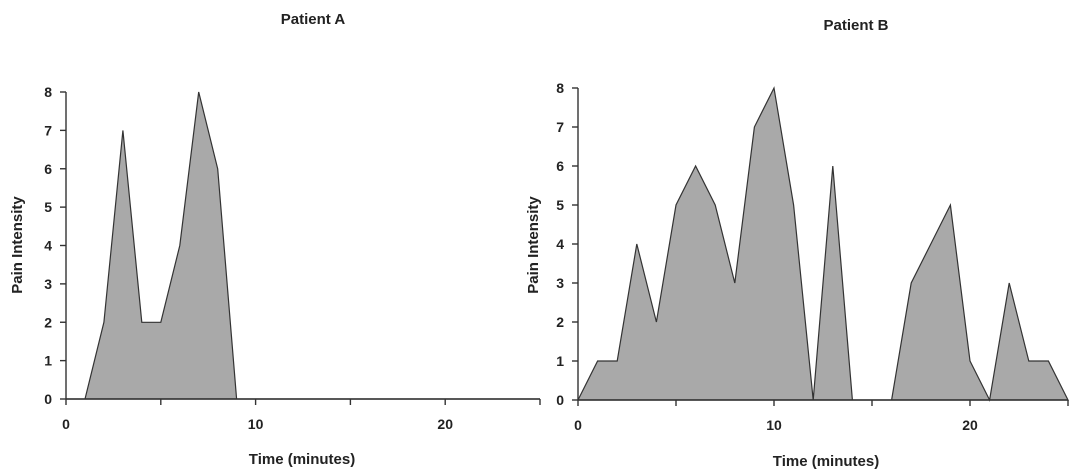 This screenshot has height=469, width=1070. Describe the element at coordinates (313, 19) in the screenshot. I see `chart-title: Patient A` at that location.